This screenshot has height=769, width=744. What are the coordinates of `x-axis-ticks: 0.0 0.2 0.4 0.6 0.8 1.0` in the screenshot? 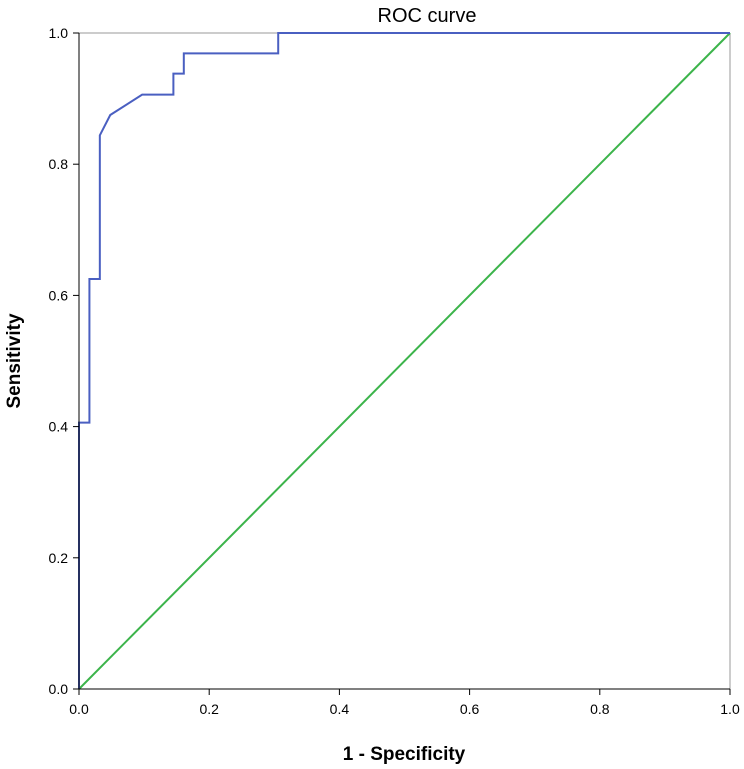 It's located at (404, 703).